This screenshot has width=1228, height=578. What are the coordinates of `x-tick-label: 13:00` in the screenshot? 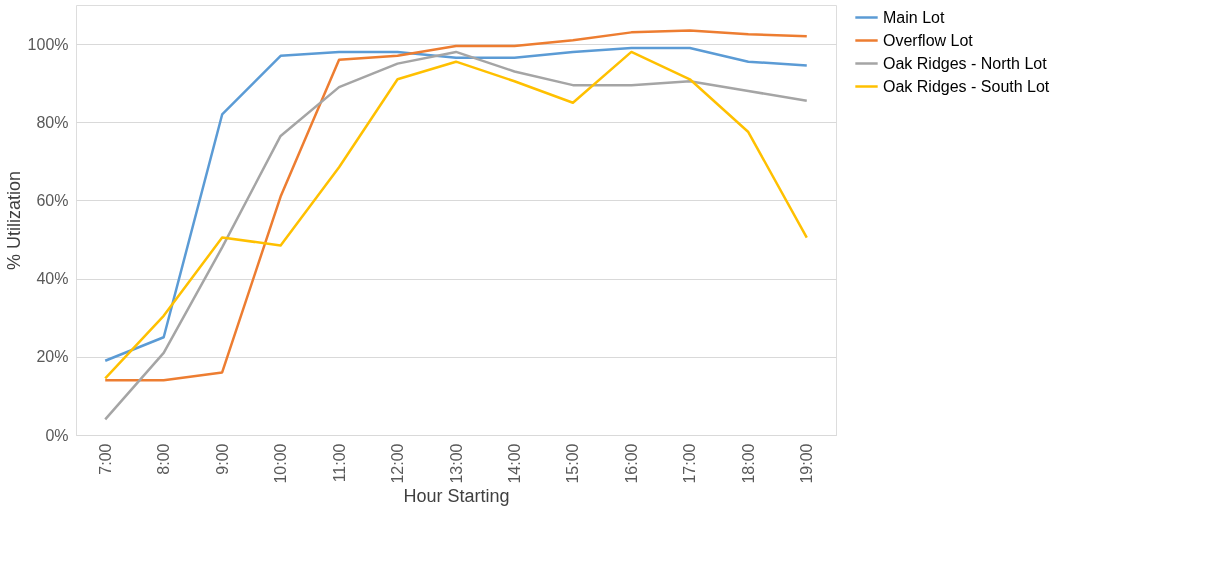 It's located at (456, 463).